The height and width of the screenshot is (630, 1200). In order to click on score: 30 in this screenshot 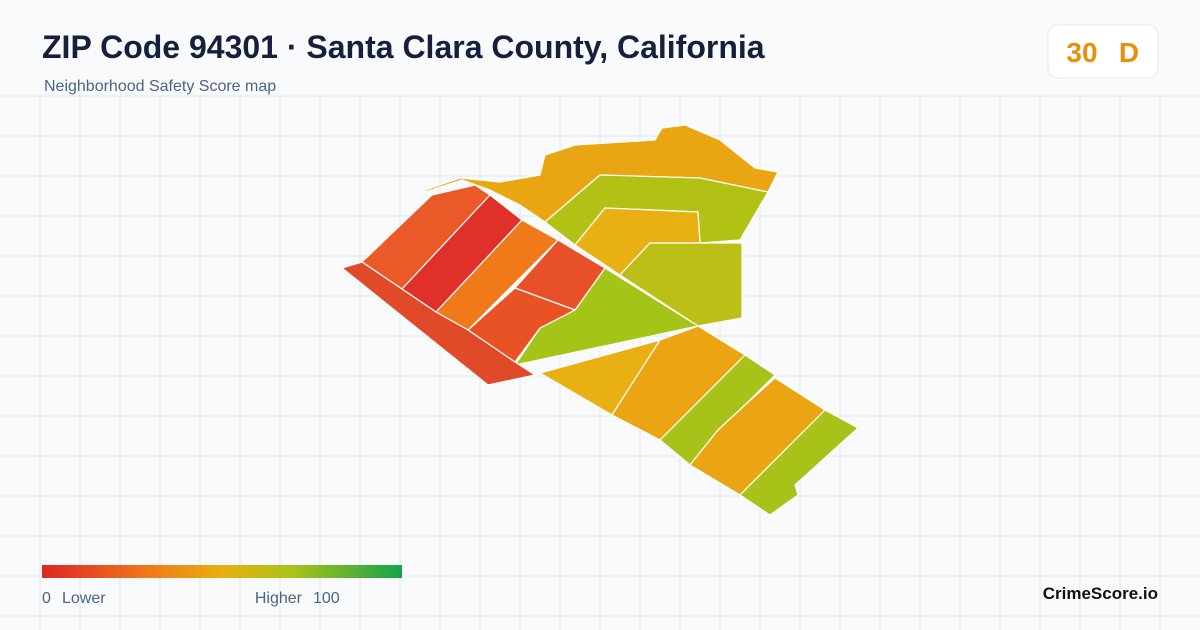, I will do `click(1081, 52)`.